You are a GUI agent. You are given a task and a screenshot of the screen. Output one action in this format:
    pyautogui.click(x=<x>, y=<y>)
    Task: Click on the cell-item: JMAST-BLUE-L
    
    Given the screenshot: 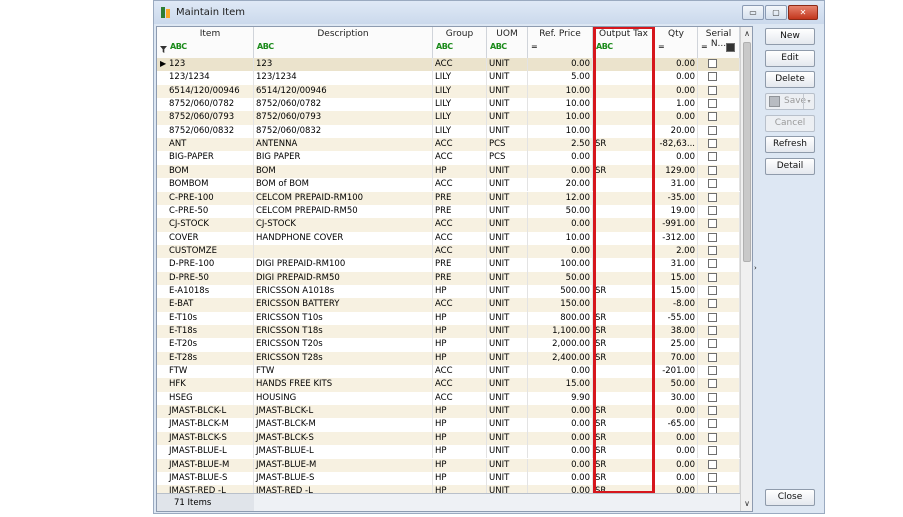 What is the action you would take?
    pyautogui.click(x=210, y=452)
    